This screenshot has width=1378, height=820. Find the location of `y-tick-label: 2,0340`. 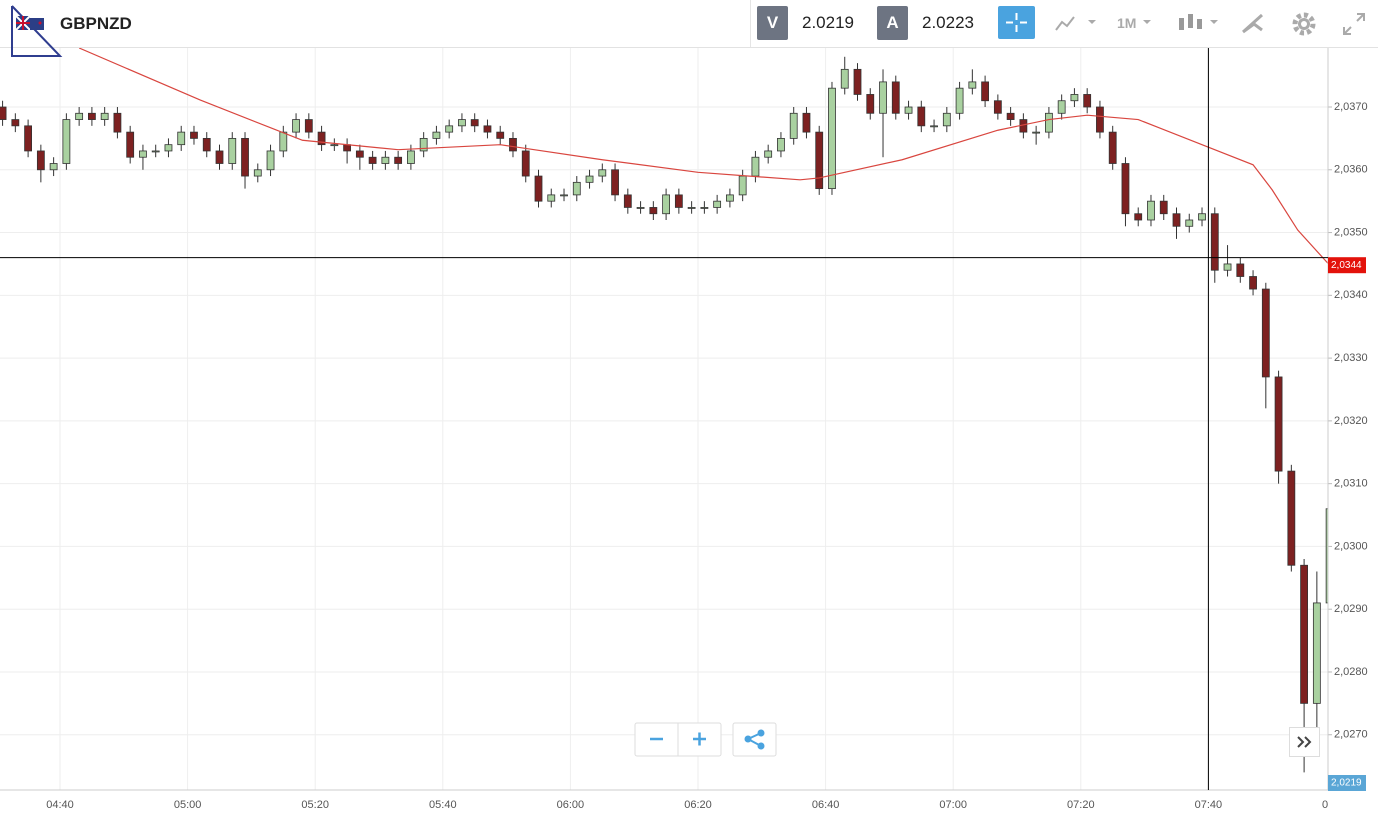

y-tick-label: 2,0340 is located at coordinates (1351, 295).